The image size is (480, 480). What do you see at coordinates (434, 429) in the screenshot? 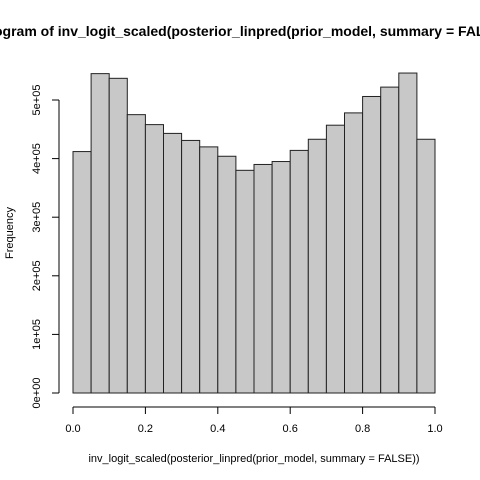
I see `x-tick-label: 1.0` at bounding box center [434, 429].